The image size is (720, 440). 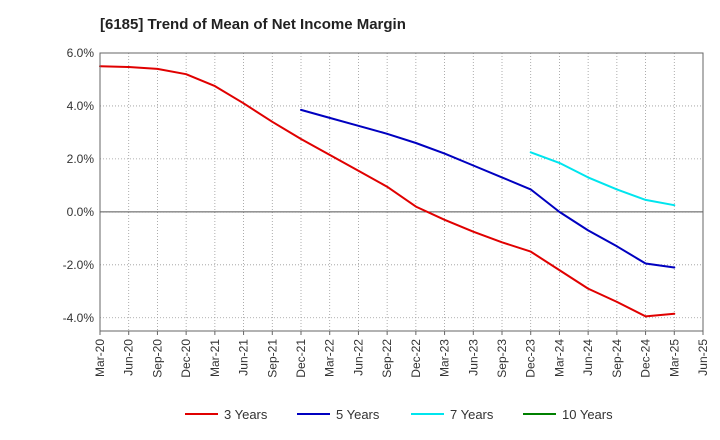 I want to click on x-tick-label: Jun-25, so click(x=703, y=357).